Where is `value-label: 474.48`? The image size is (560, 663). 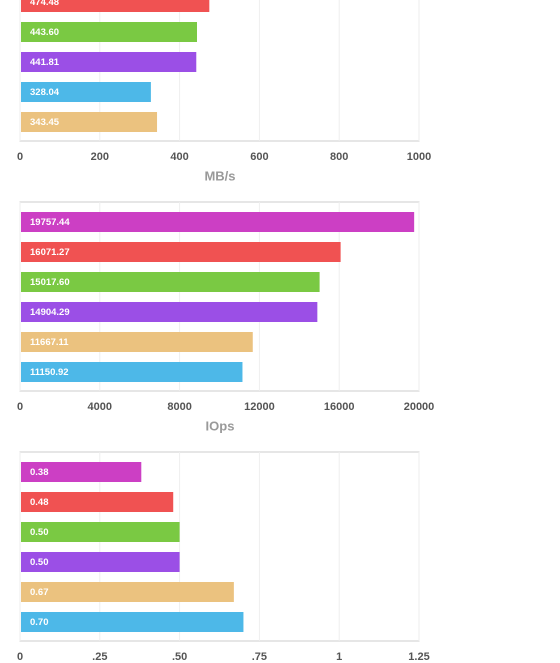 value-label: 474.48 is located at coordinates (44, 4).